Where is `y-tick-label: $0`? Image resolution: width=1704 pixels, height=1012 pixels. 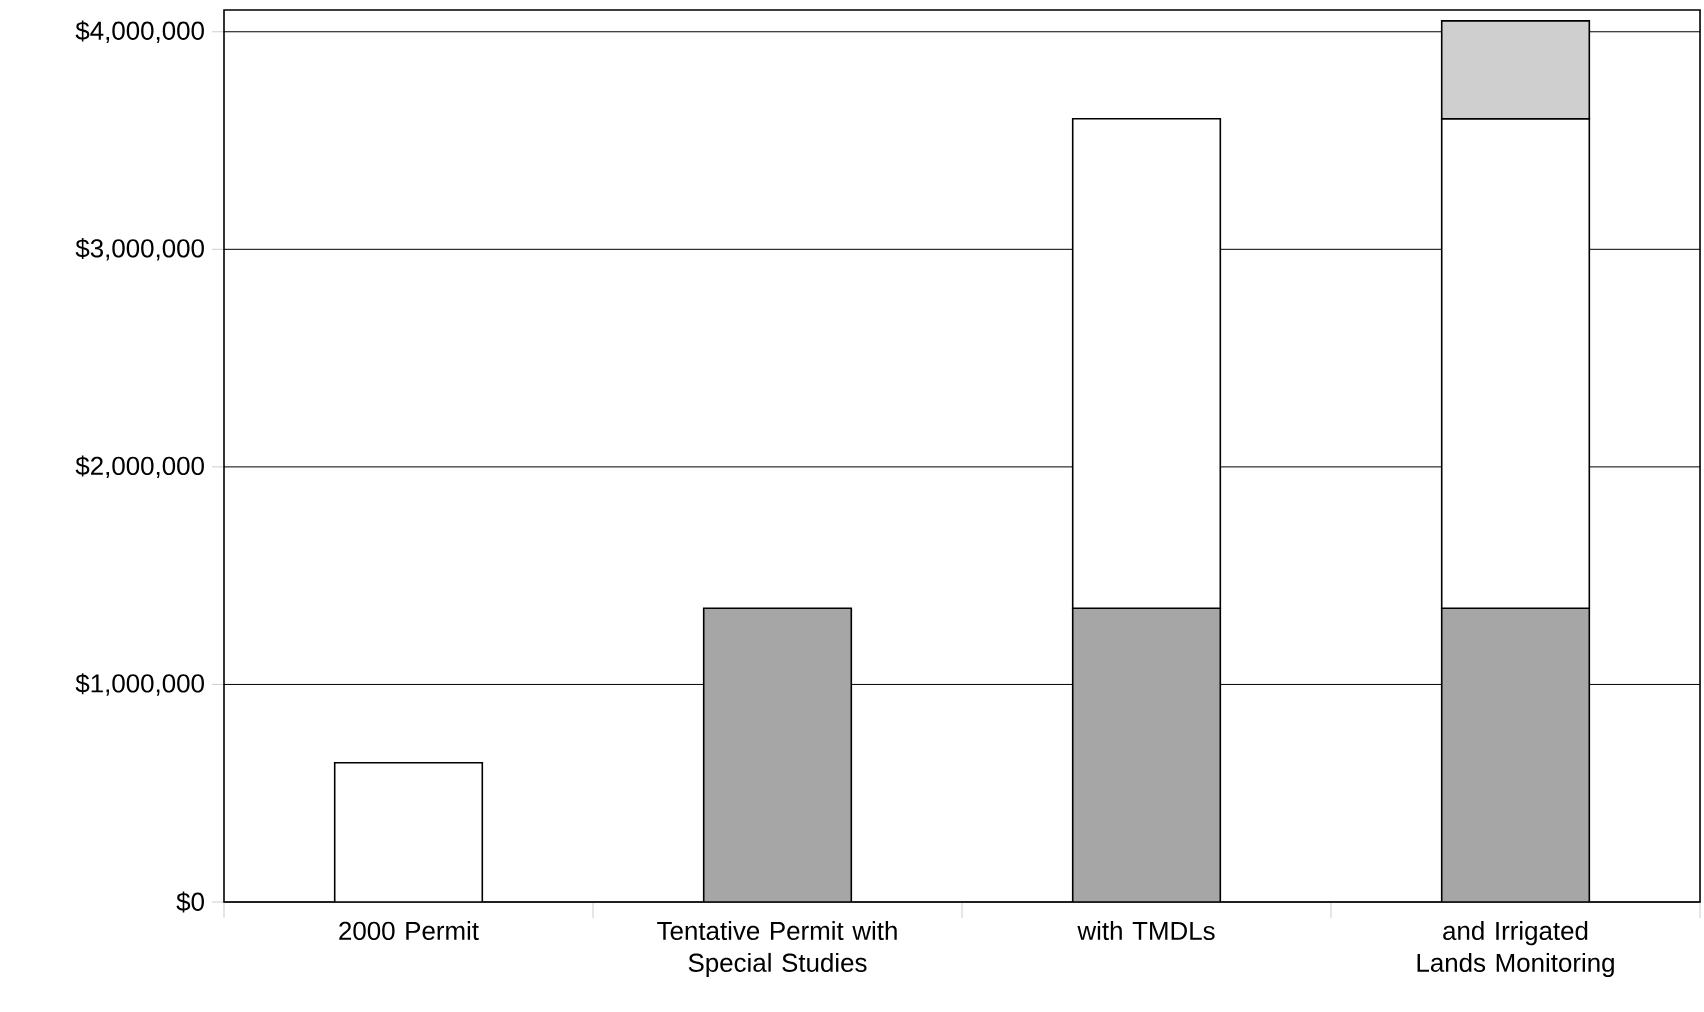 y-tick-label: $0 is located at coordinates (190, 902).